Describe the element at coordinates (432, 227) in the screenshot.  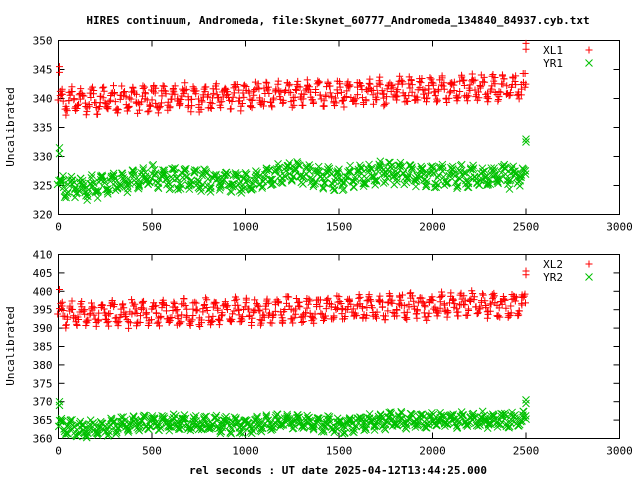
I see `x-tick-label: 2000` at that location.